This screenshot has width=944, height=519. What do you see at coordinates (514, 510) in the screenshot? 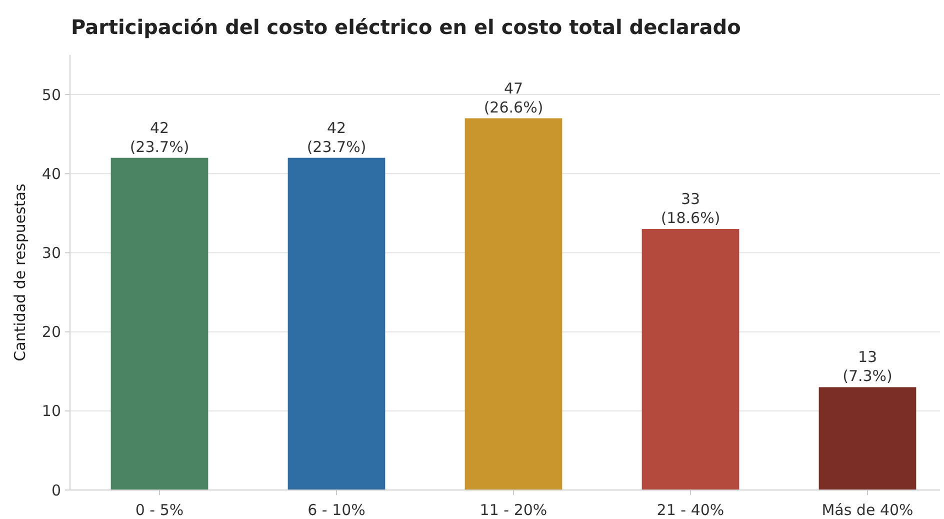
I see `x-tick-label: 11 - 20%` at bounding box center [514, 510].